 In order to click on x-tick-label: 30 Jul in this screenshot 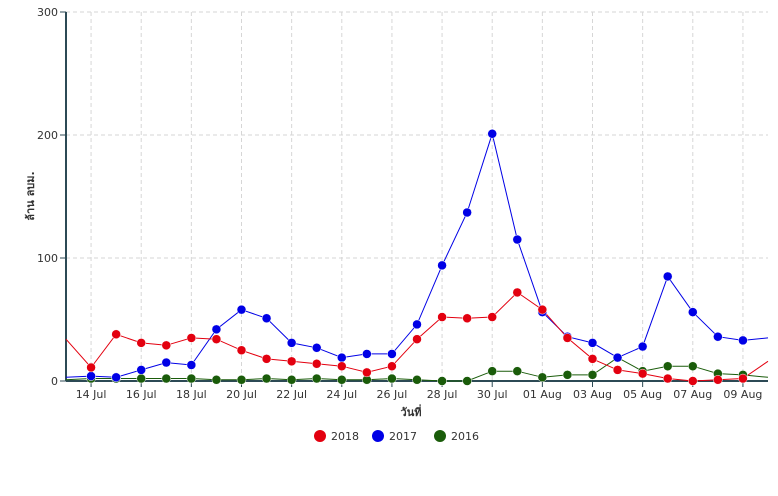, I will do `click(492, 394)`.